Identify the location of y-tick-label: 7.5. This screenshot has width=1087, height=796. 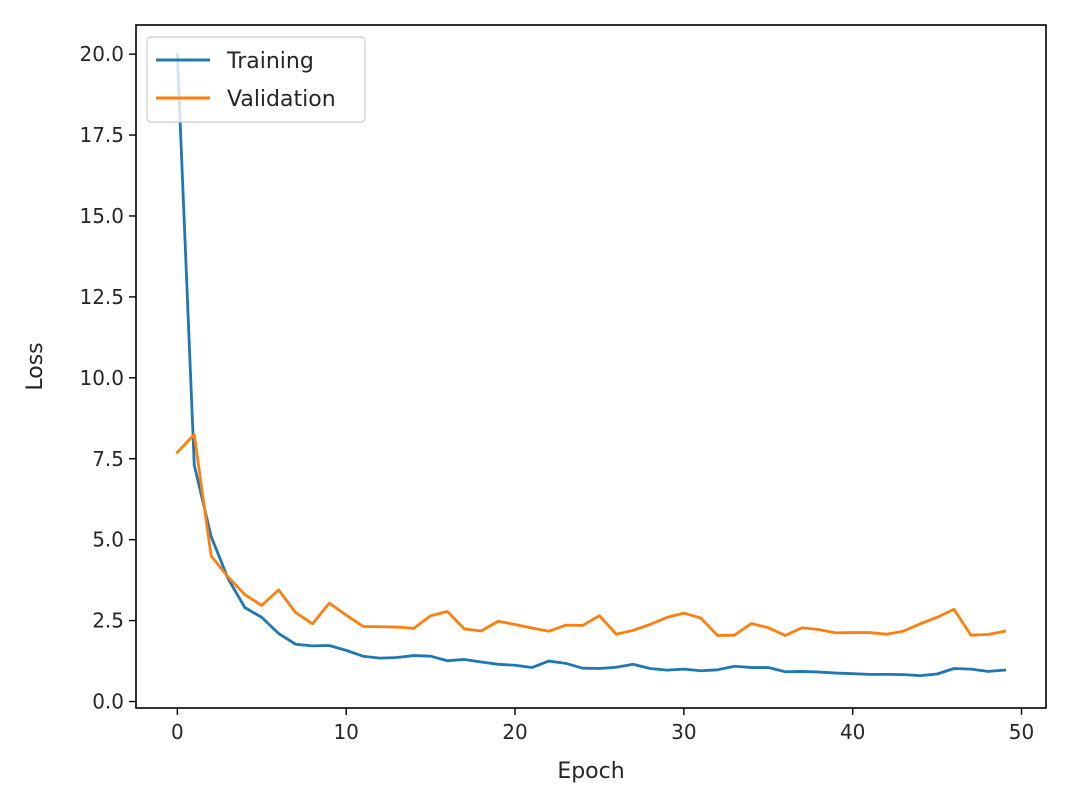
(108, 459).